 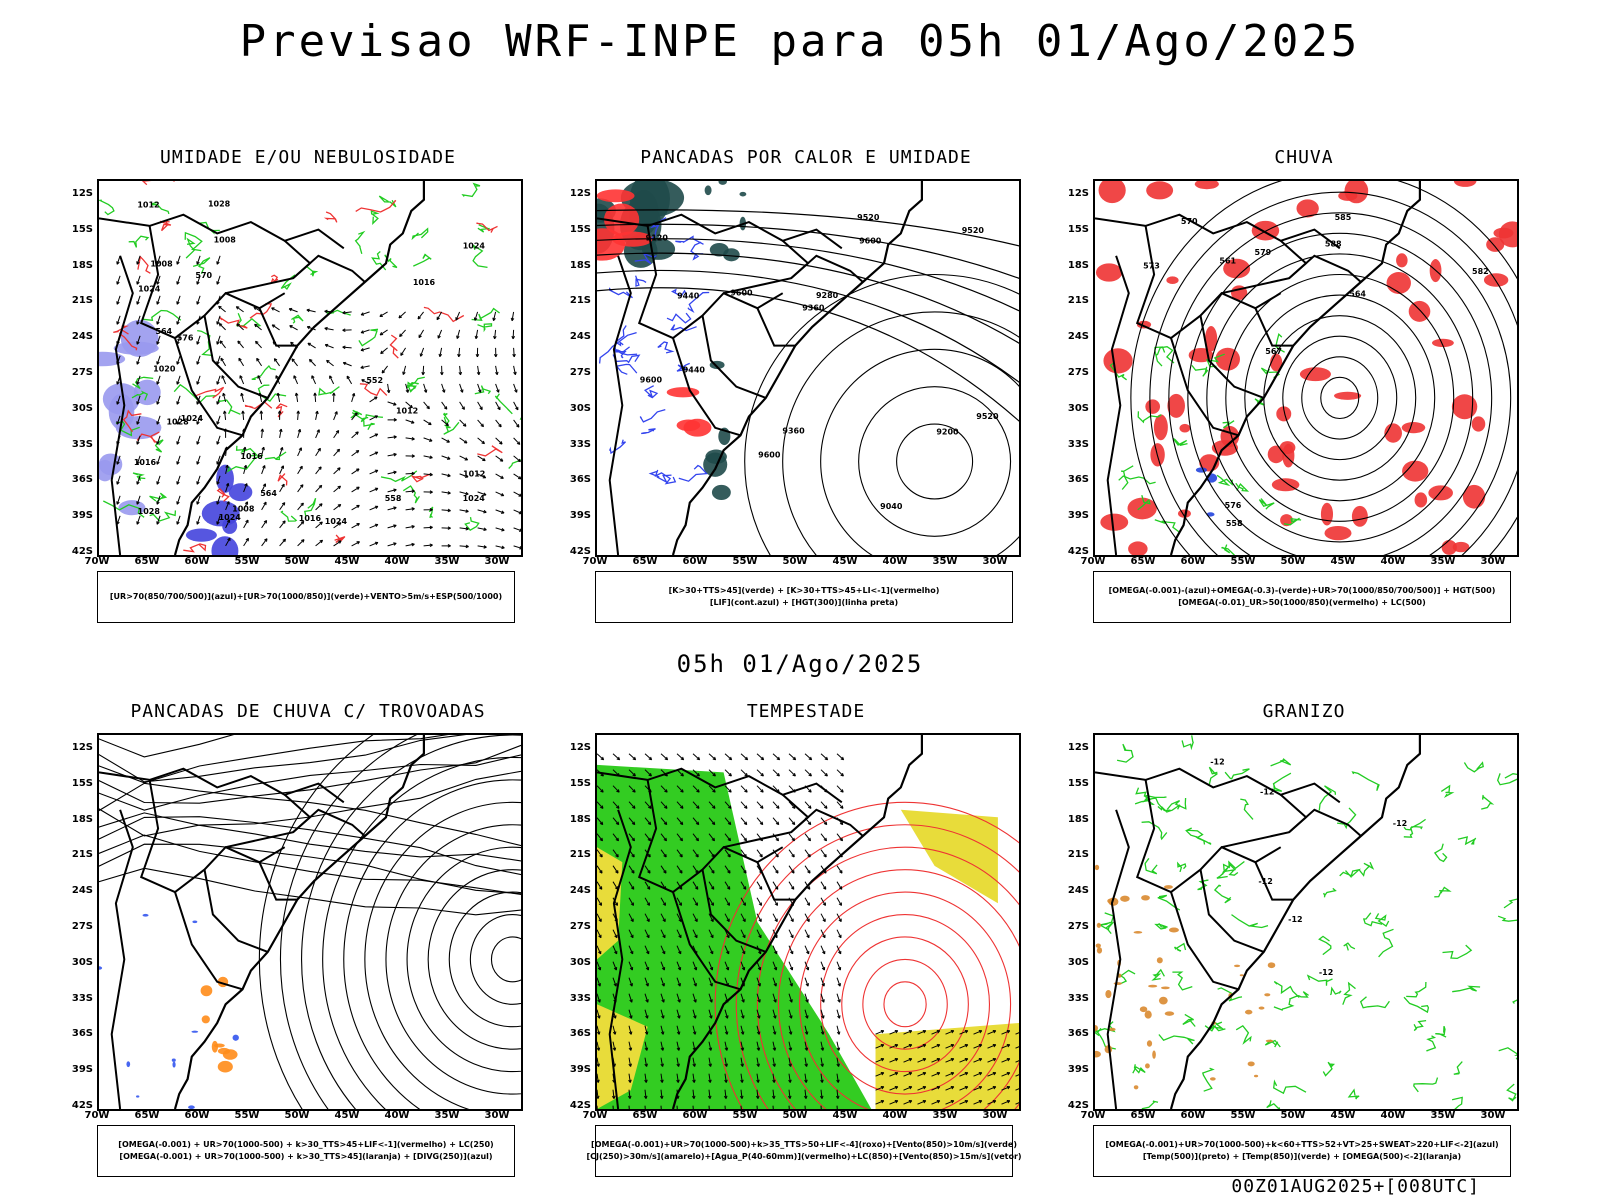 I want to click on forecast-map: -12 -12 -12 -12 -12 -12, so click(x=1306, y=922).